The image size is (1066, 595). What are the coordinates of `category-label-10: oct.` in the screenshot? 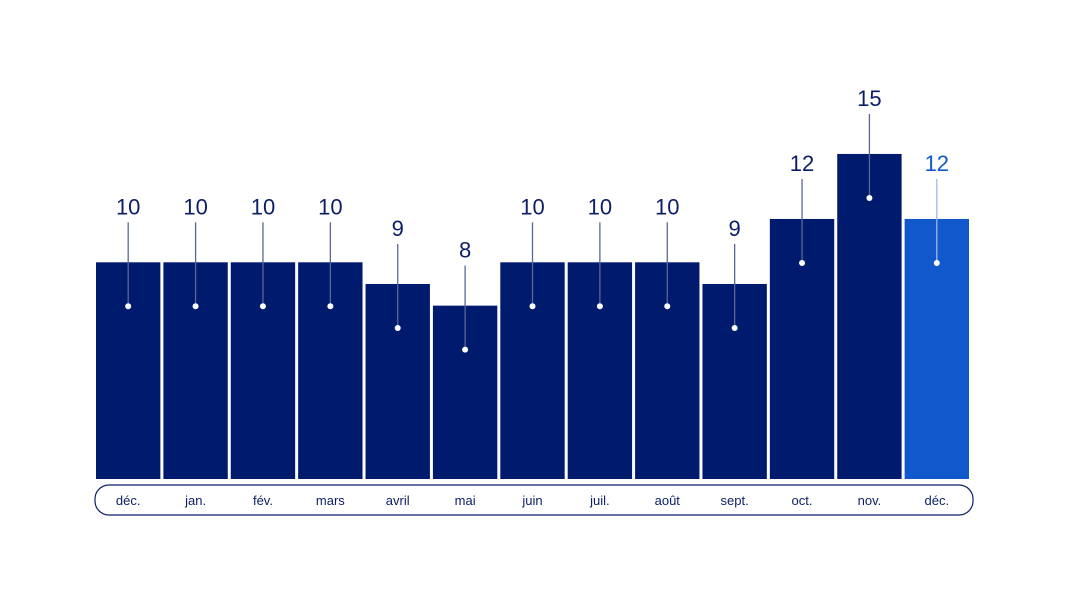 It's located at (802, 500).